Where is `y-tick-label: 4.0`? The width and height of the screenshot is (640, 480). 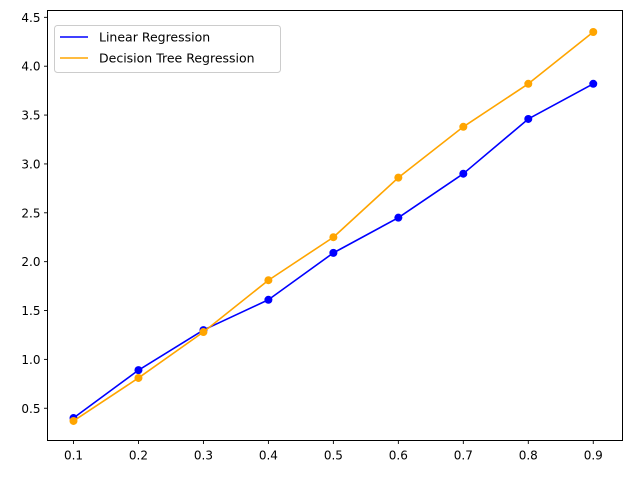 y-tick-label: 4.0 is located at coordinates (30, 67).